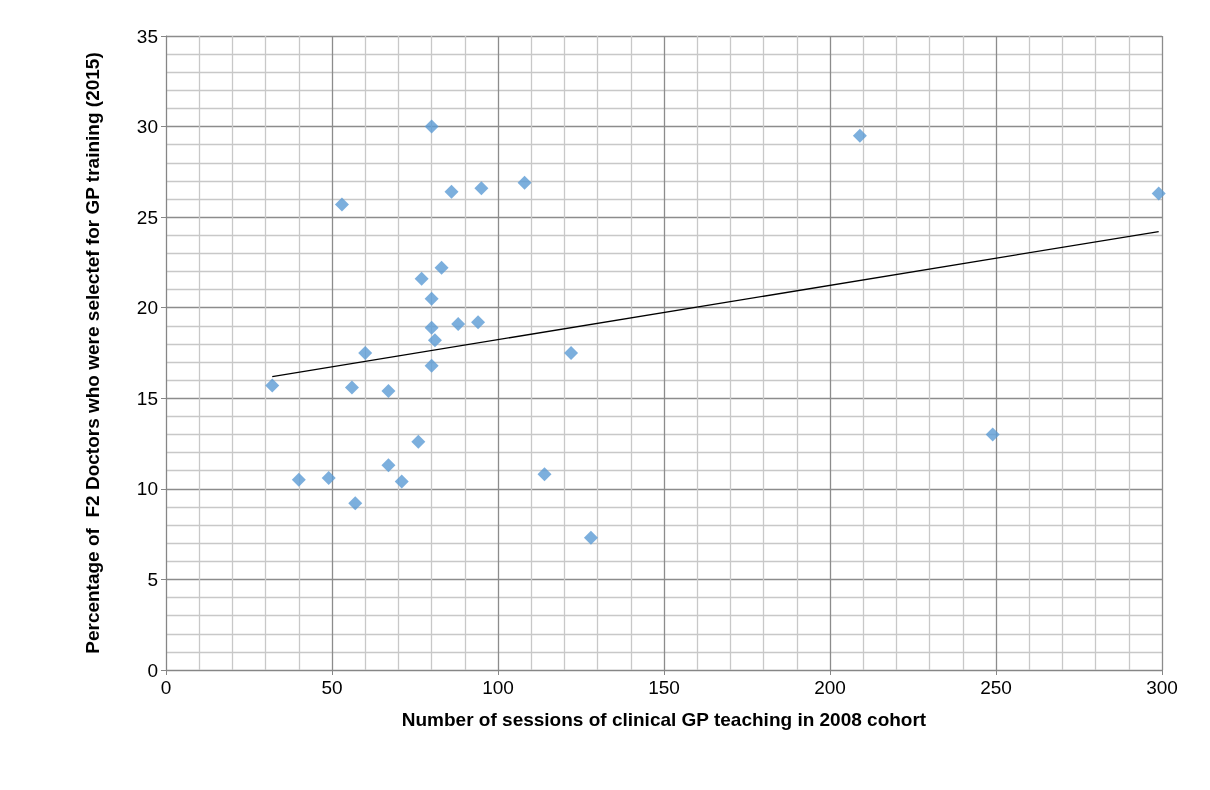  I want to click on x-tick-label: 100, so click(498, 687).